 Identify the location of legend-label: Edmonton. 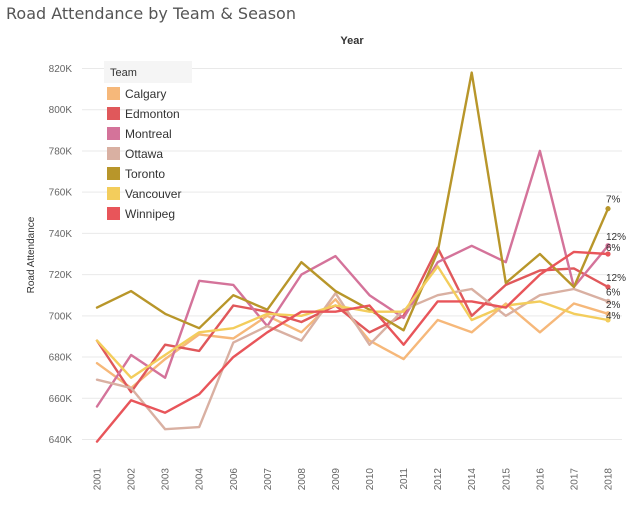
(152, 114).